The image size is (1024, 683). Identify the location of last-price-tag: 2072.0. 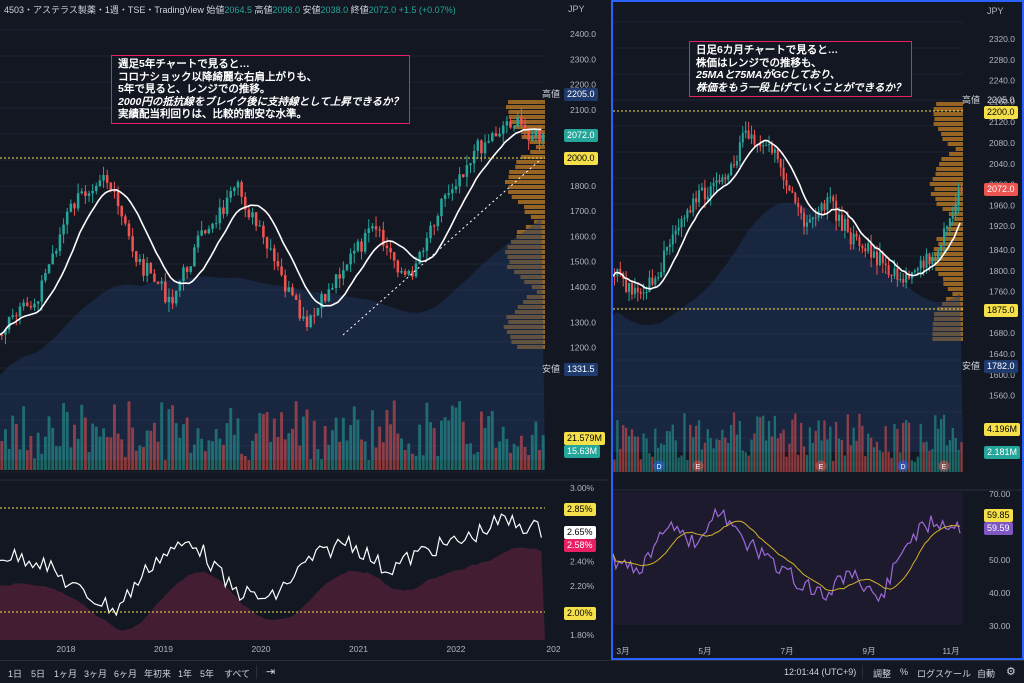
(581, 135).